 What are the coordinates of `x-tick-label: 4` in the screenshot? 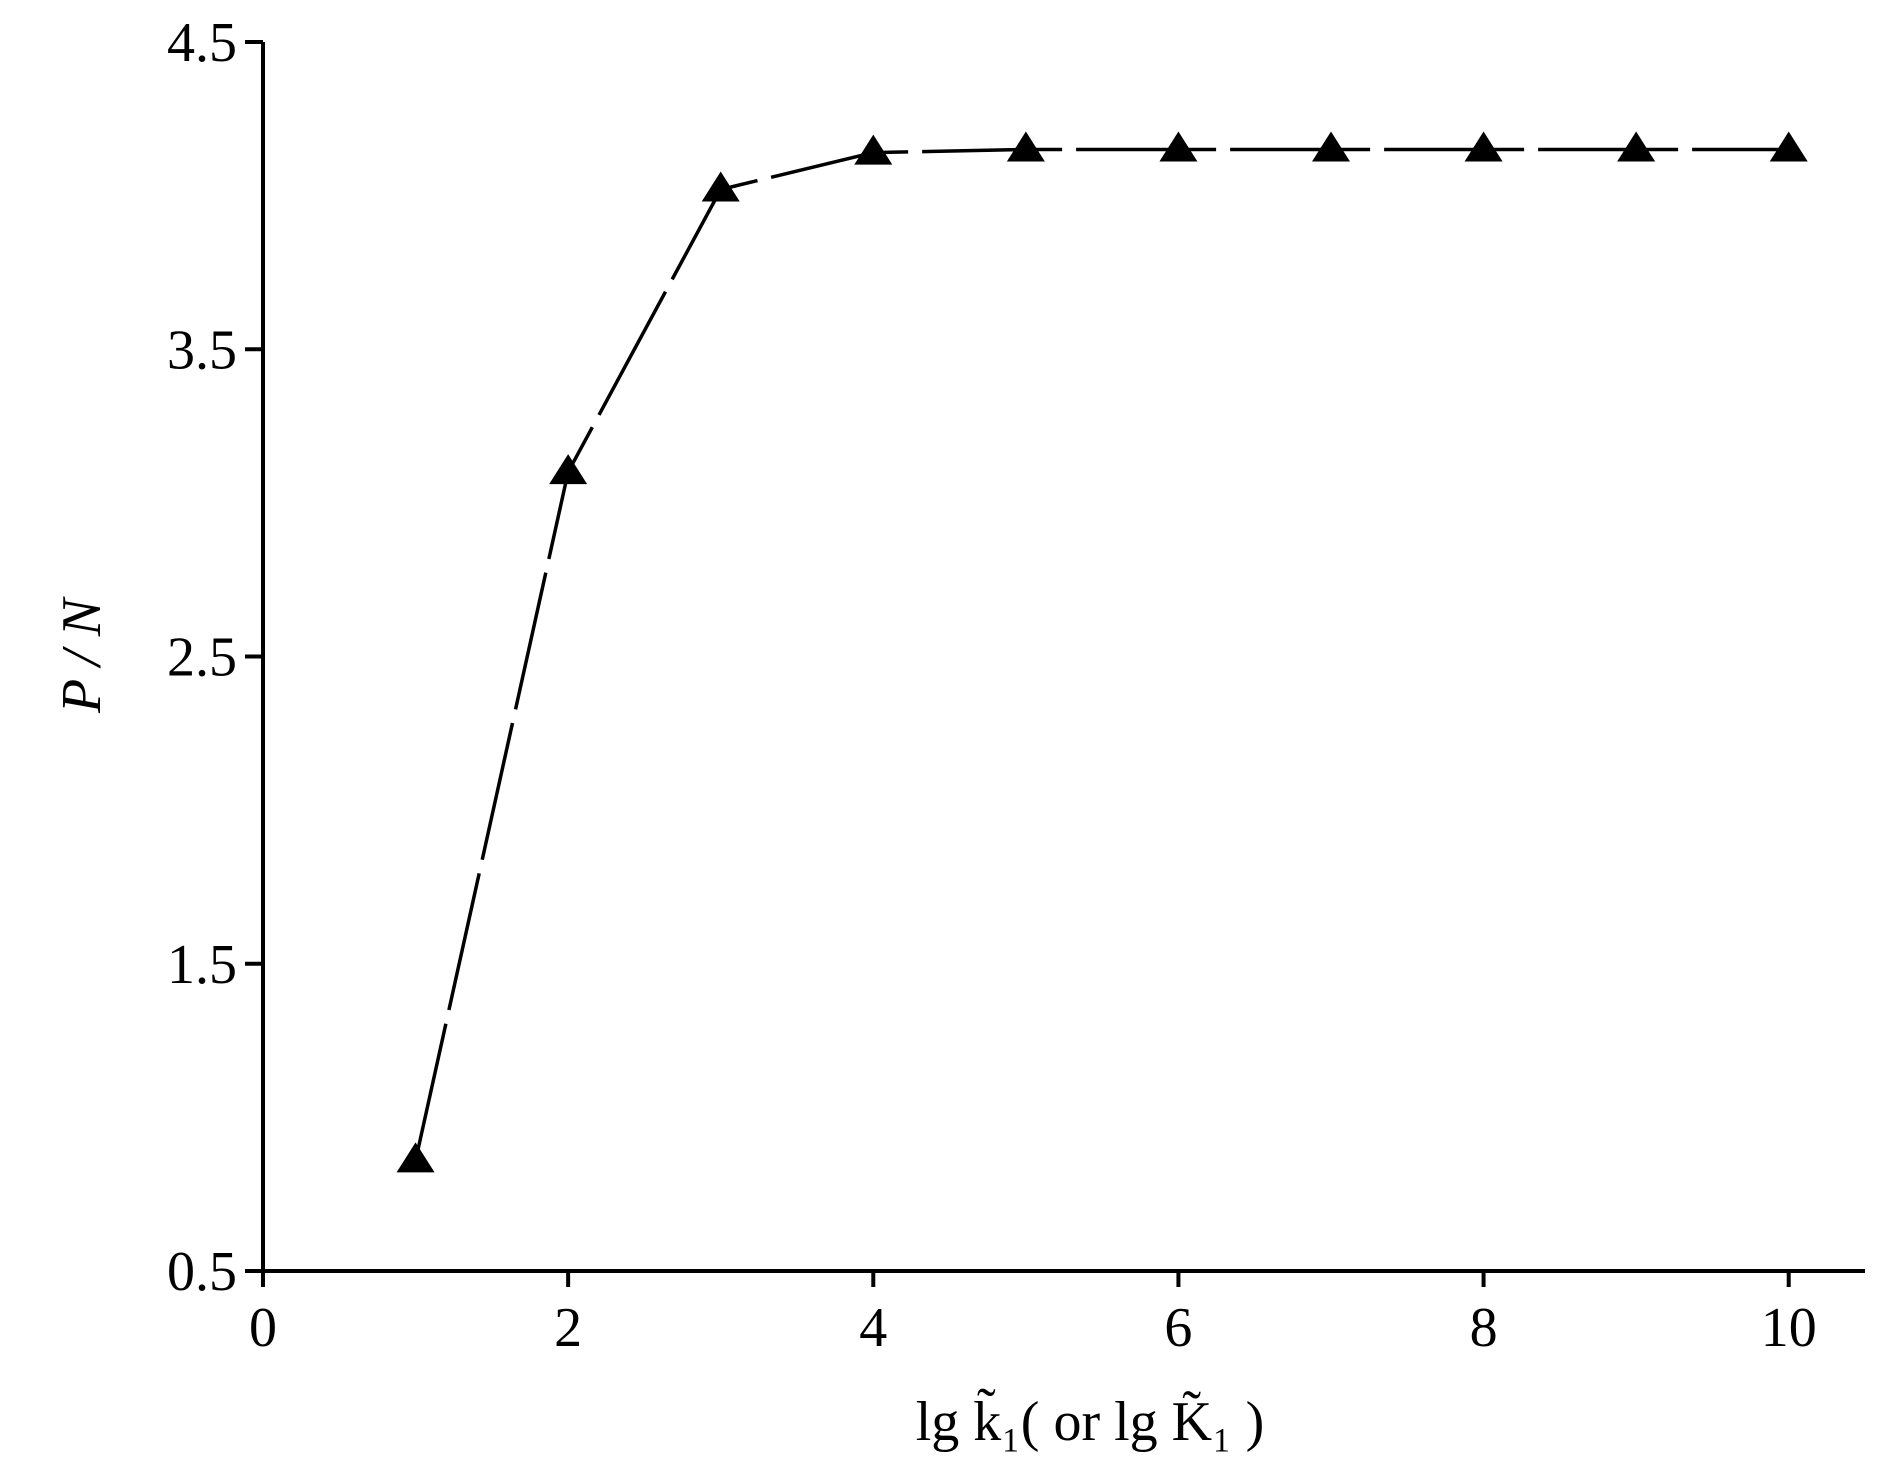 It's located at (873, 1328).